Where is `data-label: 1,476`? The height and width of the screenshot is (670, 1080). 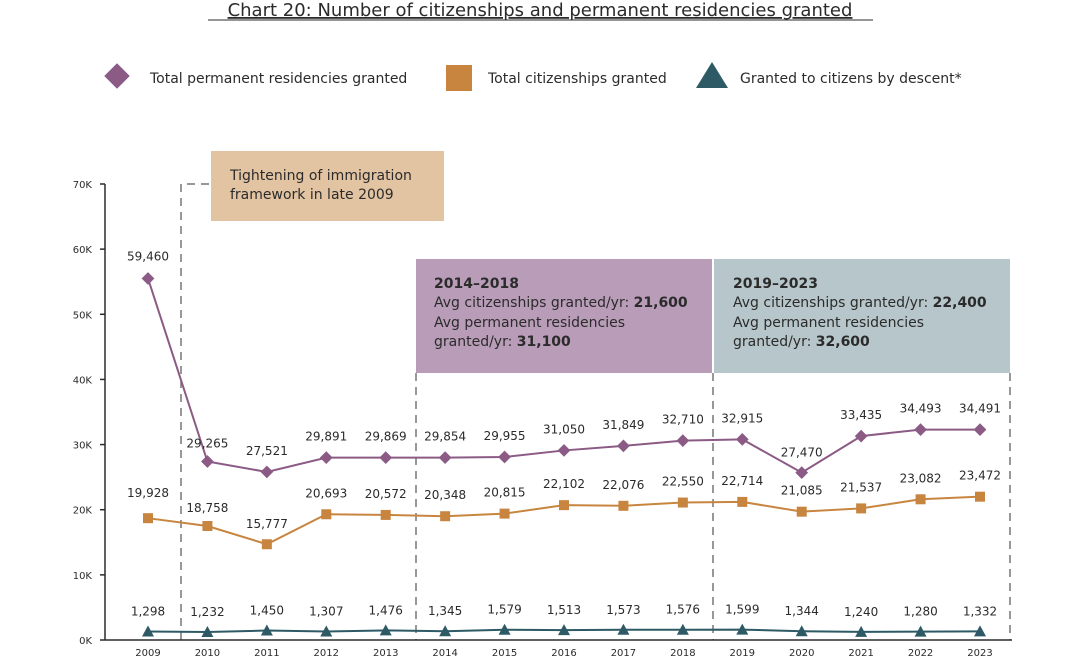
data-label: 1,476 is located at coordinates (386, 610).